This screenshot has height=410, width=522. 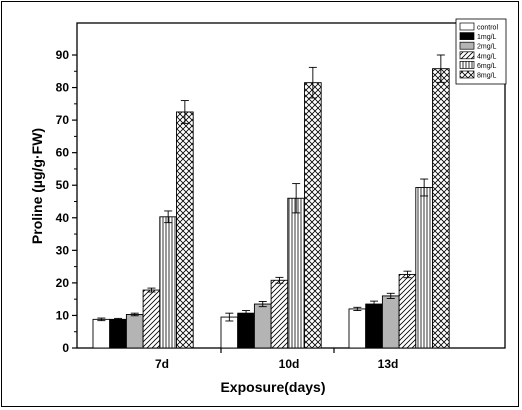 What do you see at coordinates (66, 201) in the screenshot?
I see `y-axis-ticks: 0 10 20 30 40 50 60 70 80 90` at bounding box center [66, 201].